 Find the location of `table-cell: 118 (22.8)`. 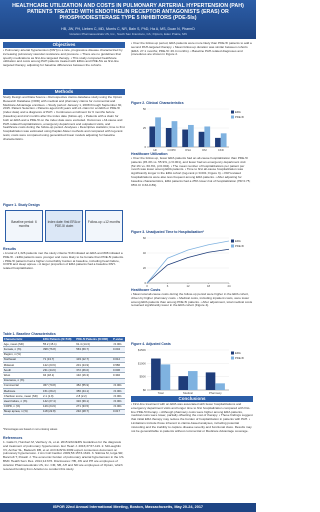

table-cell: 118 (22.8) is located at coordinates (59, 412).